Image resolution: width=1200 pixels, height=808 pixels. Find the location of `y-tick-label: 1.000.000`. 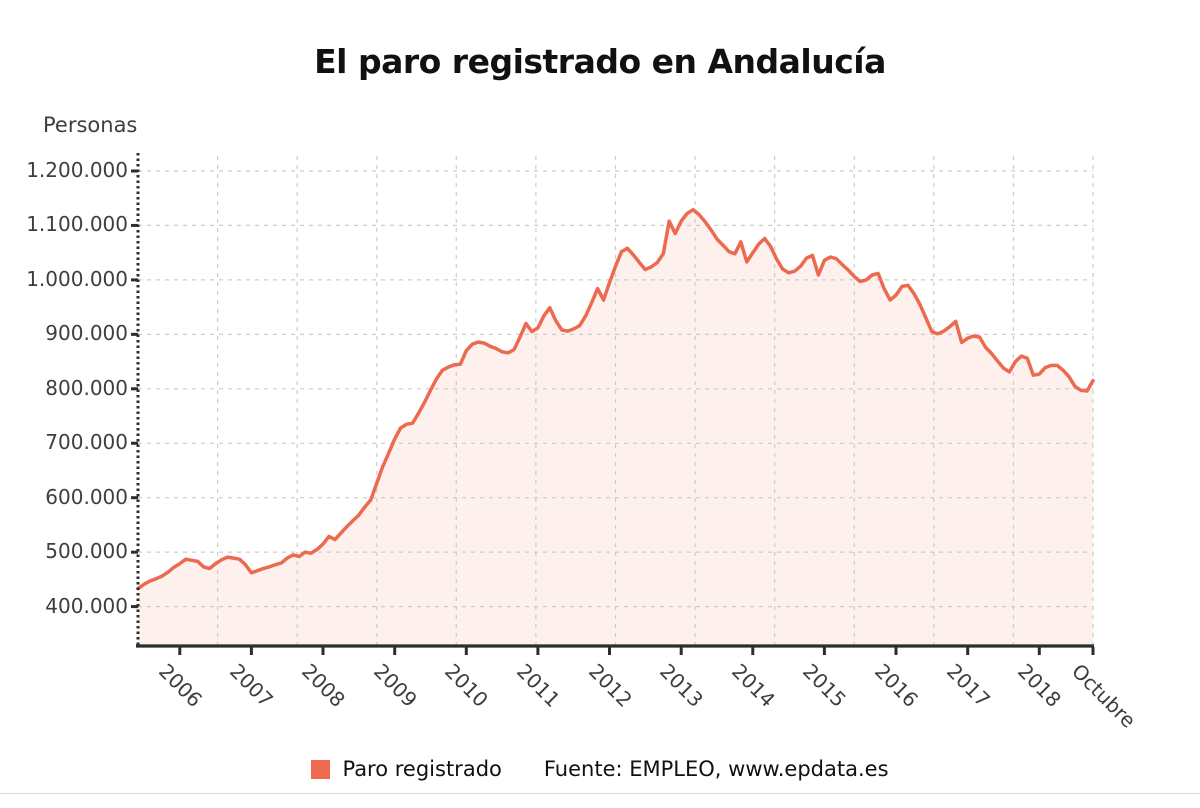

y-tick-label: 1.000.000 is located at coordinates (77, 278).